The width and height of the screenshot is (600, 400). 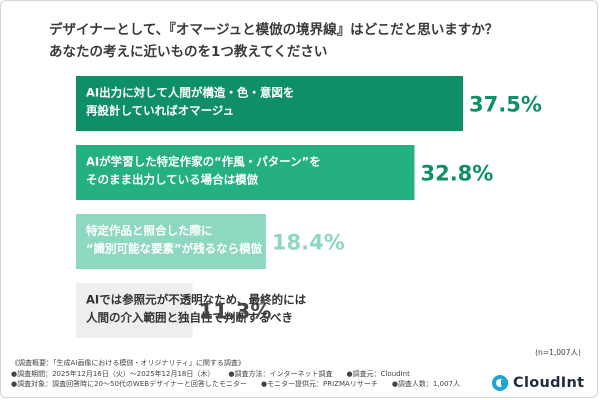 What do you see at coordinates (319, 384) in the screenshot?
I see `survey-provider: ●モニター提供元：PRIZMAリサーチ` at bounding box center [319, 384].